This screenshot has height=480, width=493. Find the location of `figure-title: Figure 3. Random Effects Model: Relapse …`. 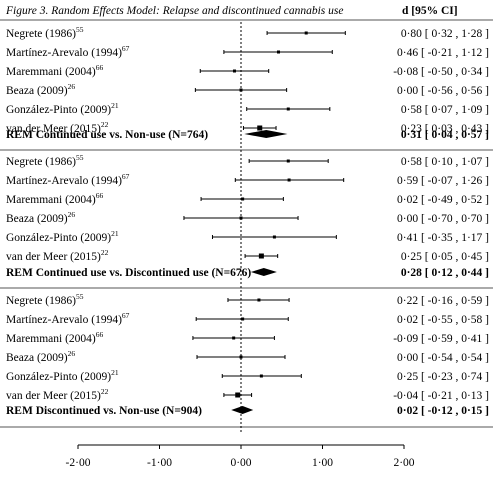

figure-title: Figure 3. Random Effects Model: Relapse … is located at coordinates (174, 11).